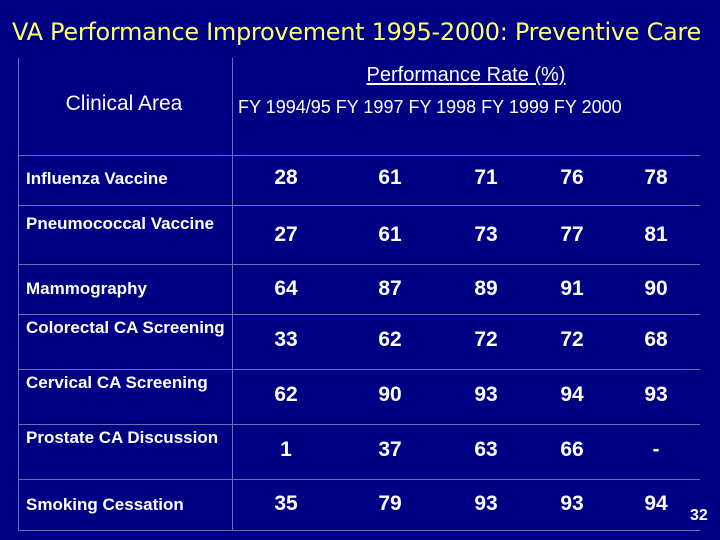 Image resolution: width=720 pixels, height=540 pixels. I want to click on rate-cell: 33, so click(286, 339).